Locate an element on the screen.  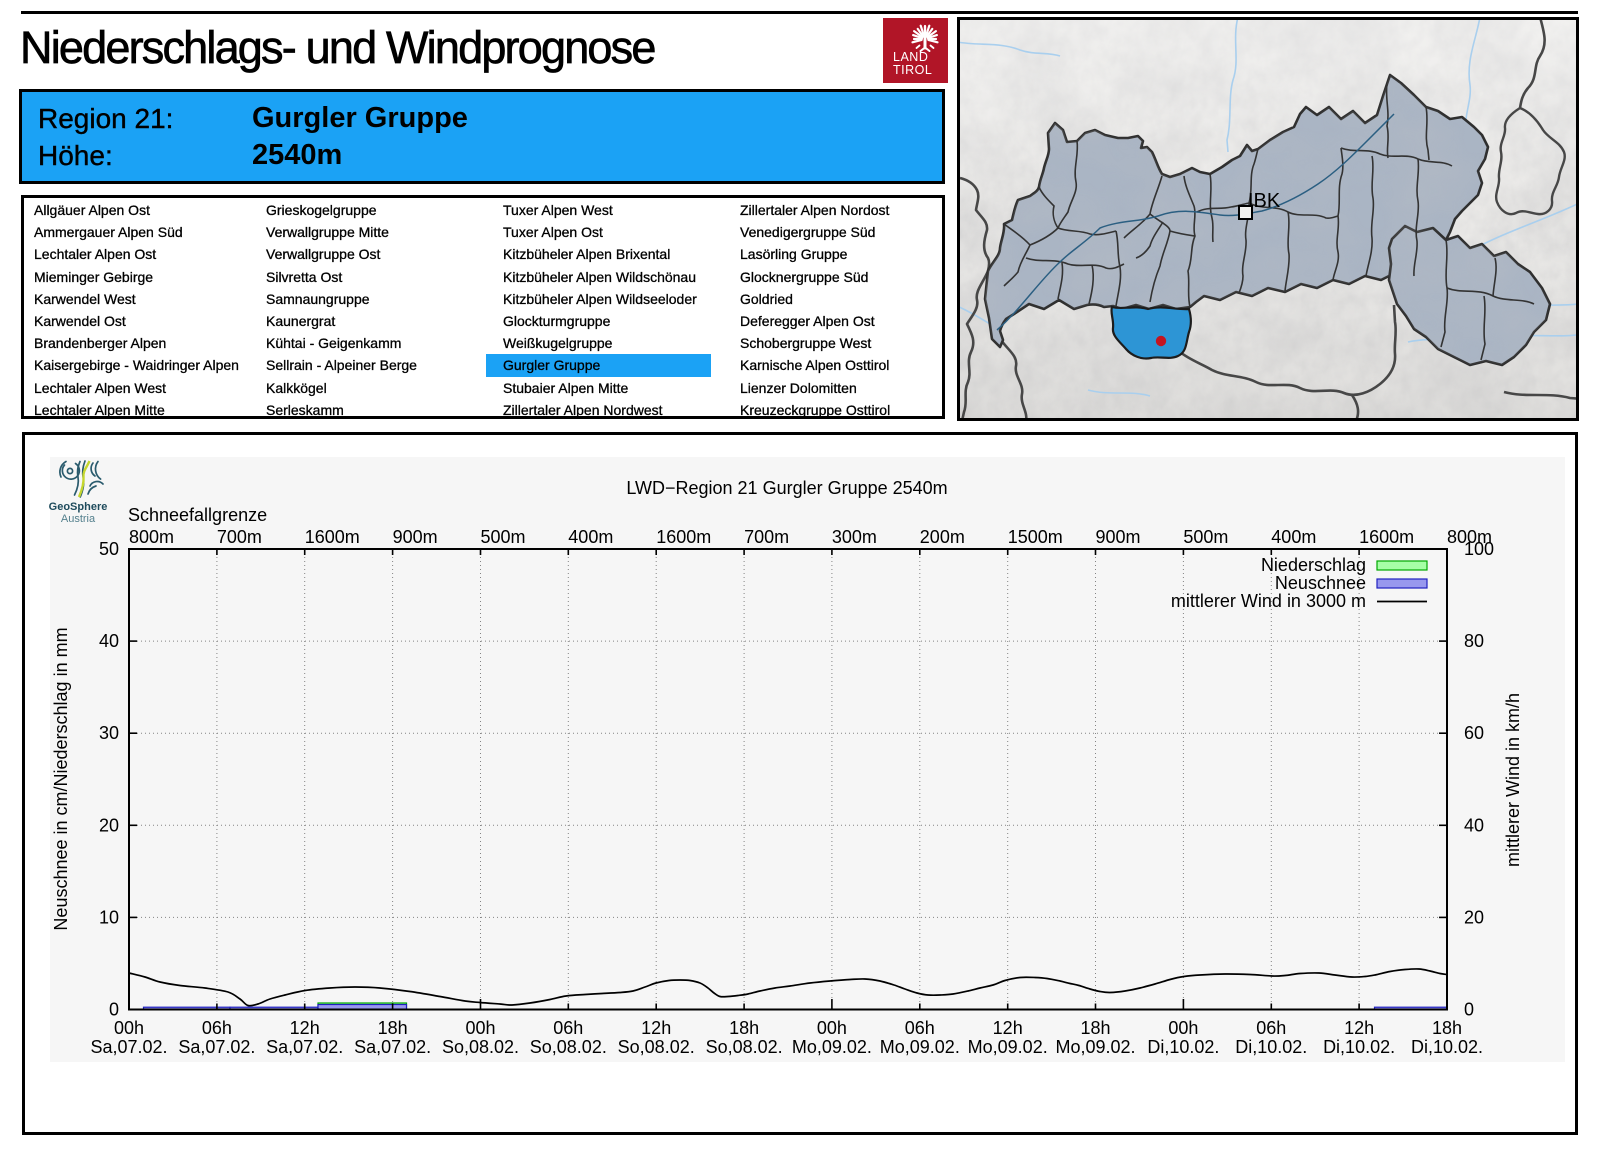
svg-text: 60 is located at coordinates (1474, 733).